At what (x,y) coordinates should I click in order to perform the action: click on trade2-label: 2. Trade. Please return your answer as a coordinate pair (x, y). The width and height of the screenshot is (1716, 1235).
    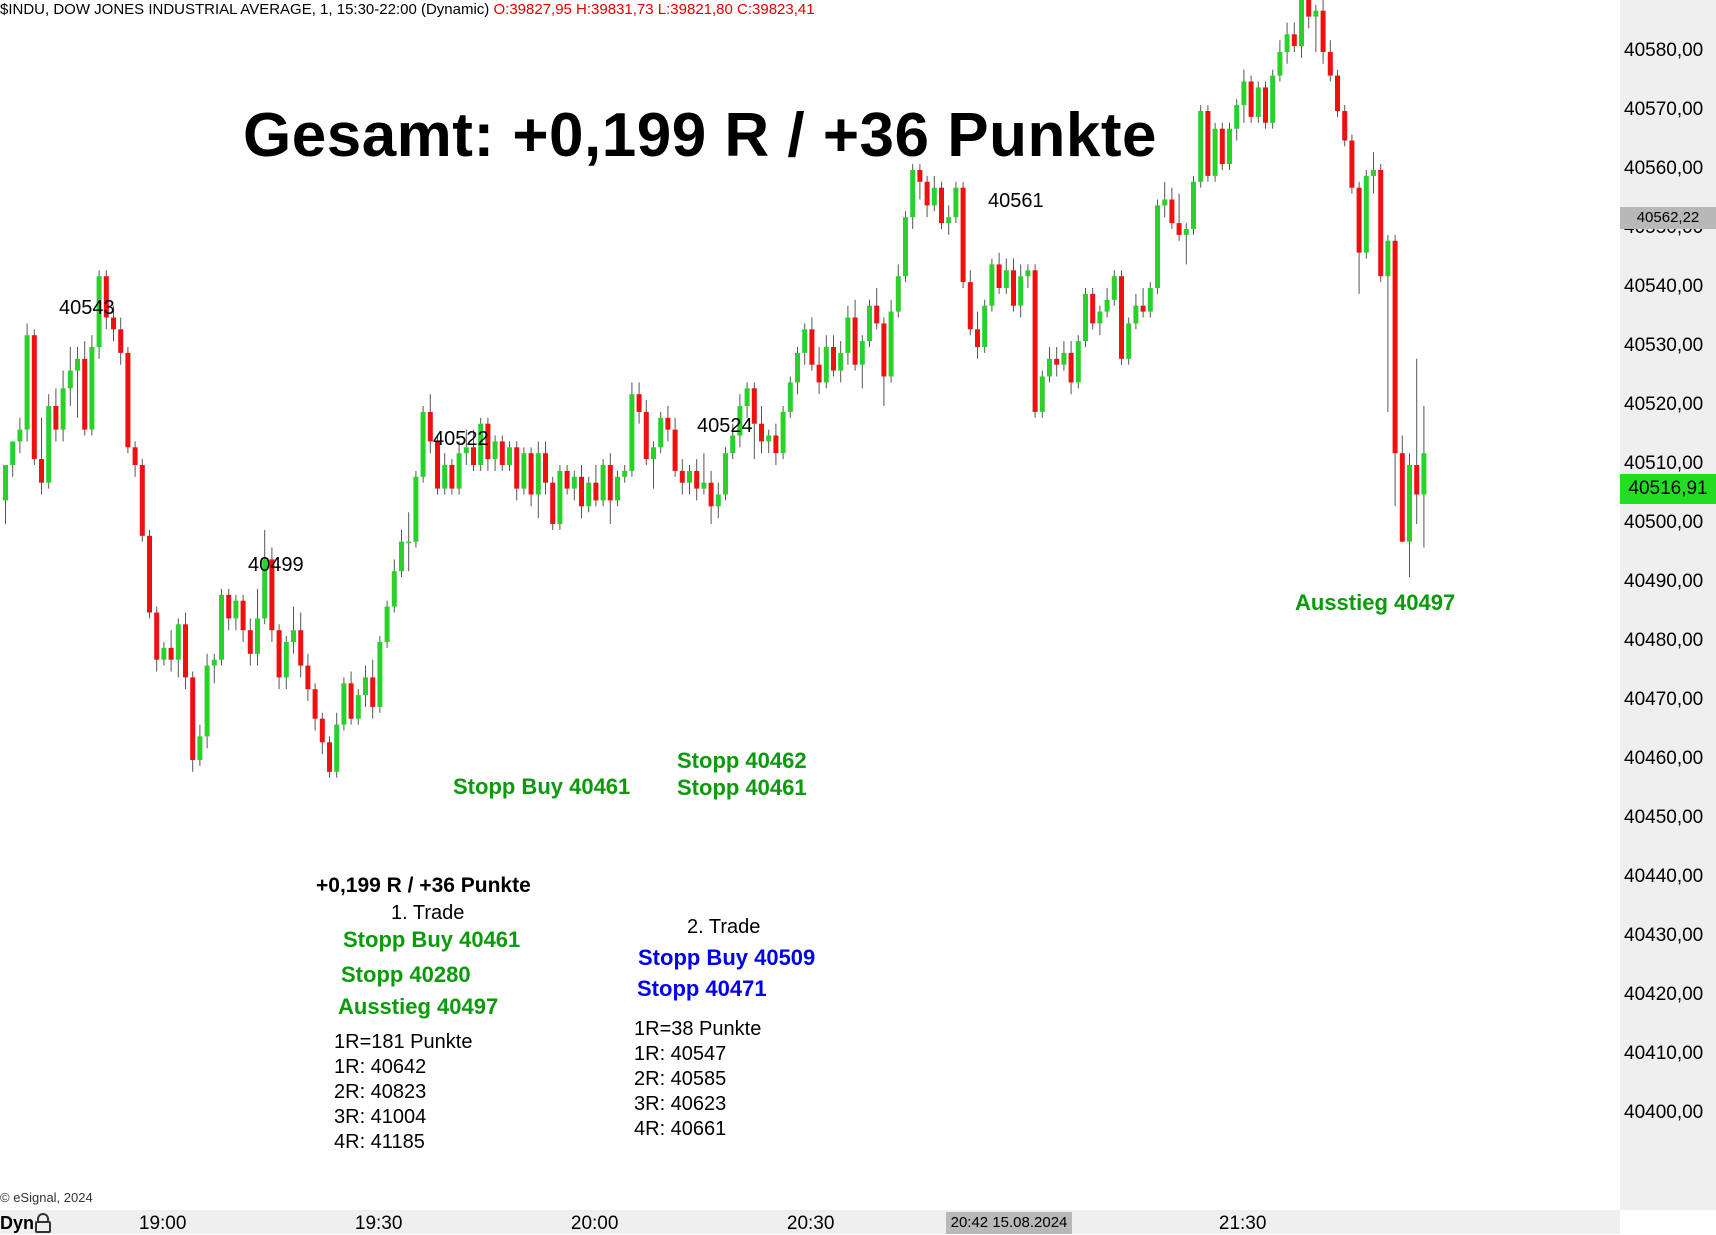
    Looking at the image, I should click on (724, 927).